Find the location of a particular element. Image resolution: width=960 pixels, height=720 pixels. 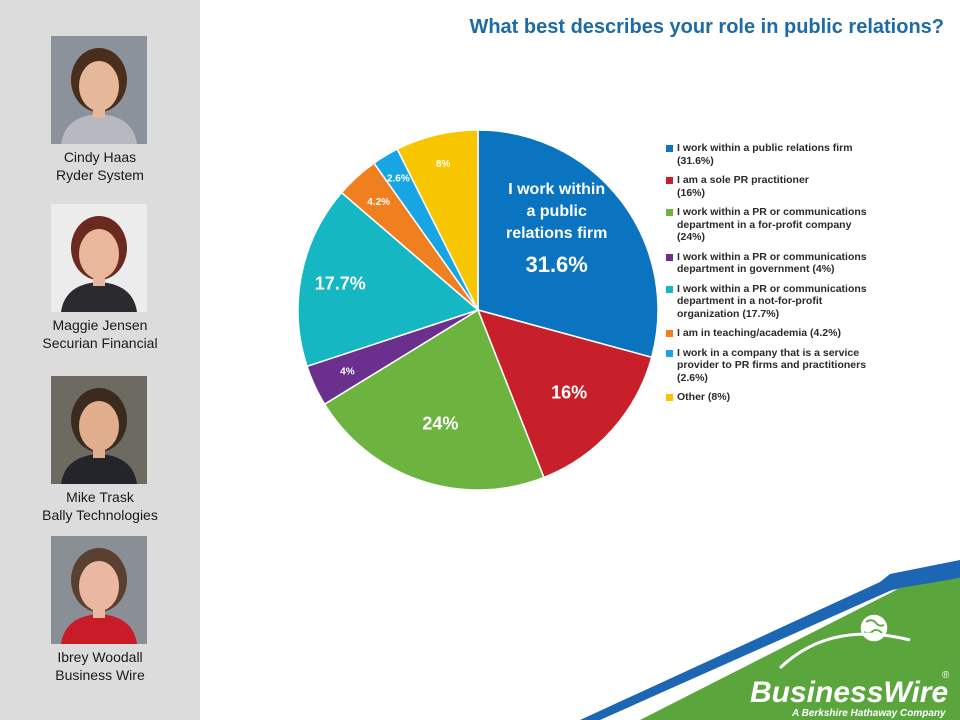

legend-label-line: Other (8%) is located at coordinates (704, 397).